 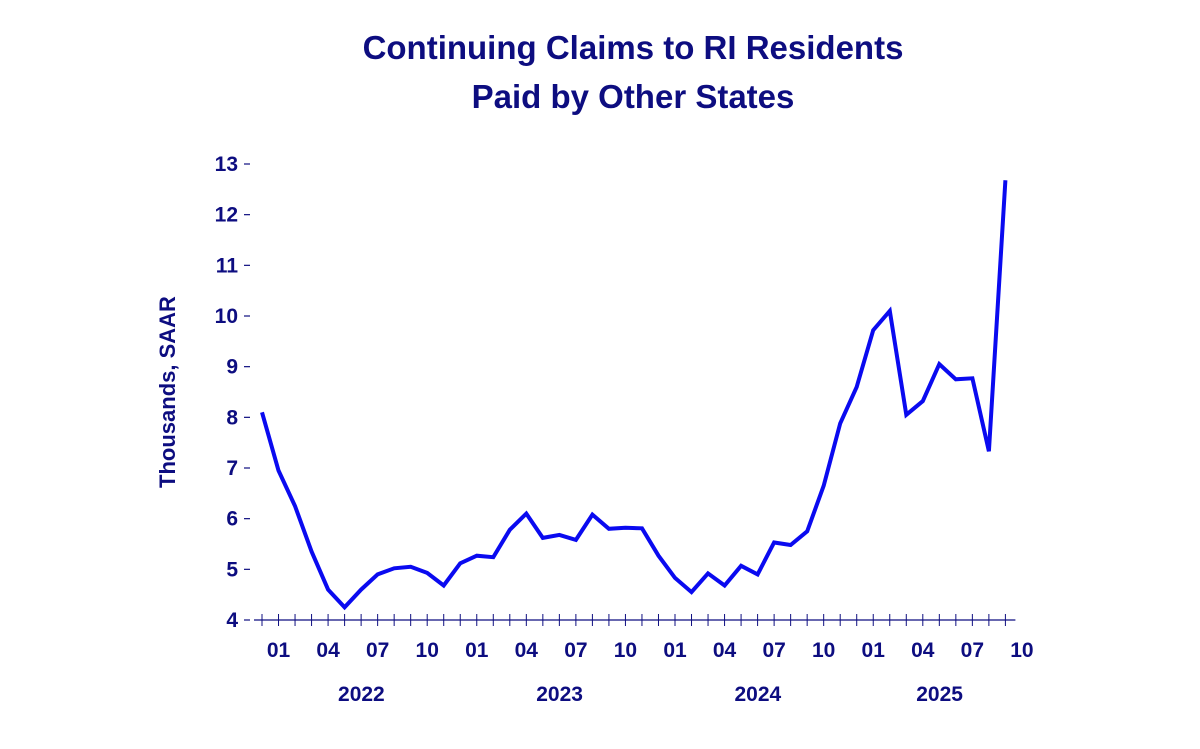 I want to click on y-axis: 4 5 6 7 8 9 10 11 12 13, so click(x=232, y=392).